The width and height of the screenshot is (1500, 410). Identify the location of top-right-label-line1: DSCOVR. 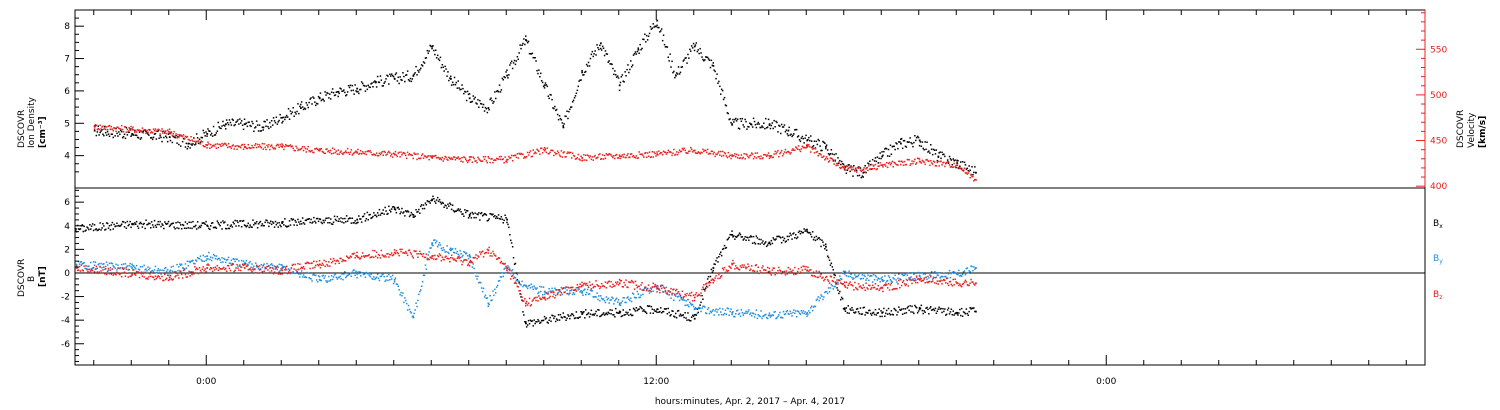
(1461, 129).